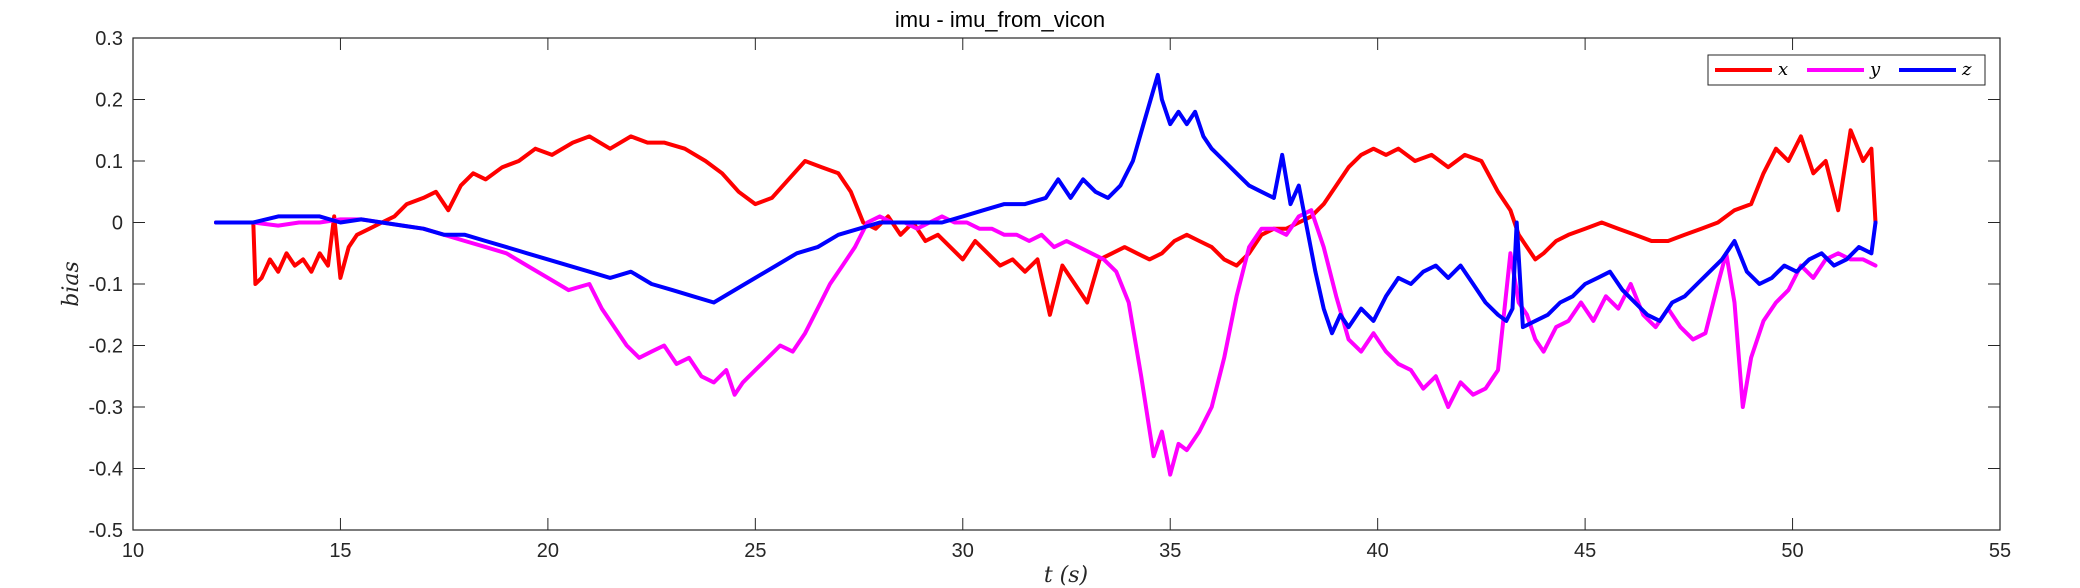  Describe the element at coordinates (1966, 69) in the screenshot. I see `legend-label-z: z` at that location.